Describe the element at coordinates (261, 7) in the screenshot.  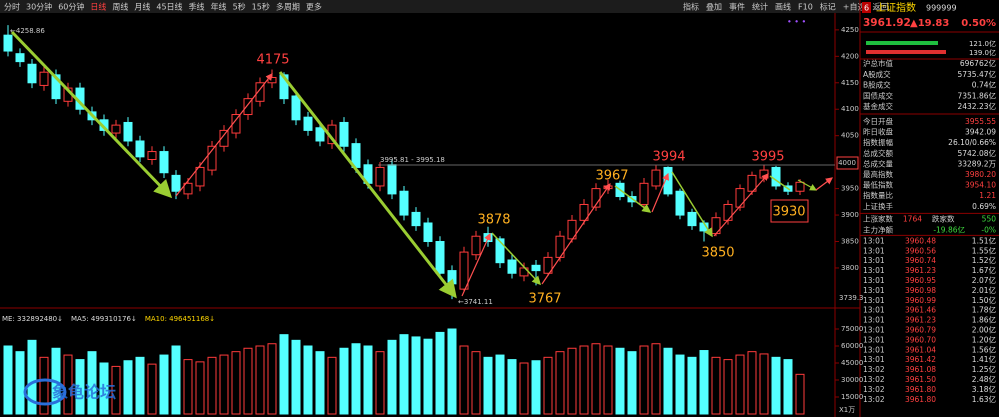
I see `toolbar-item: 15秒` at that location.